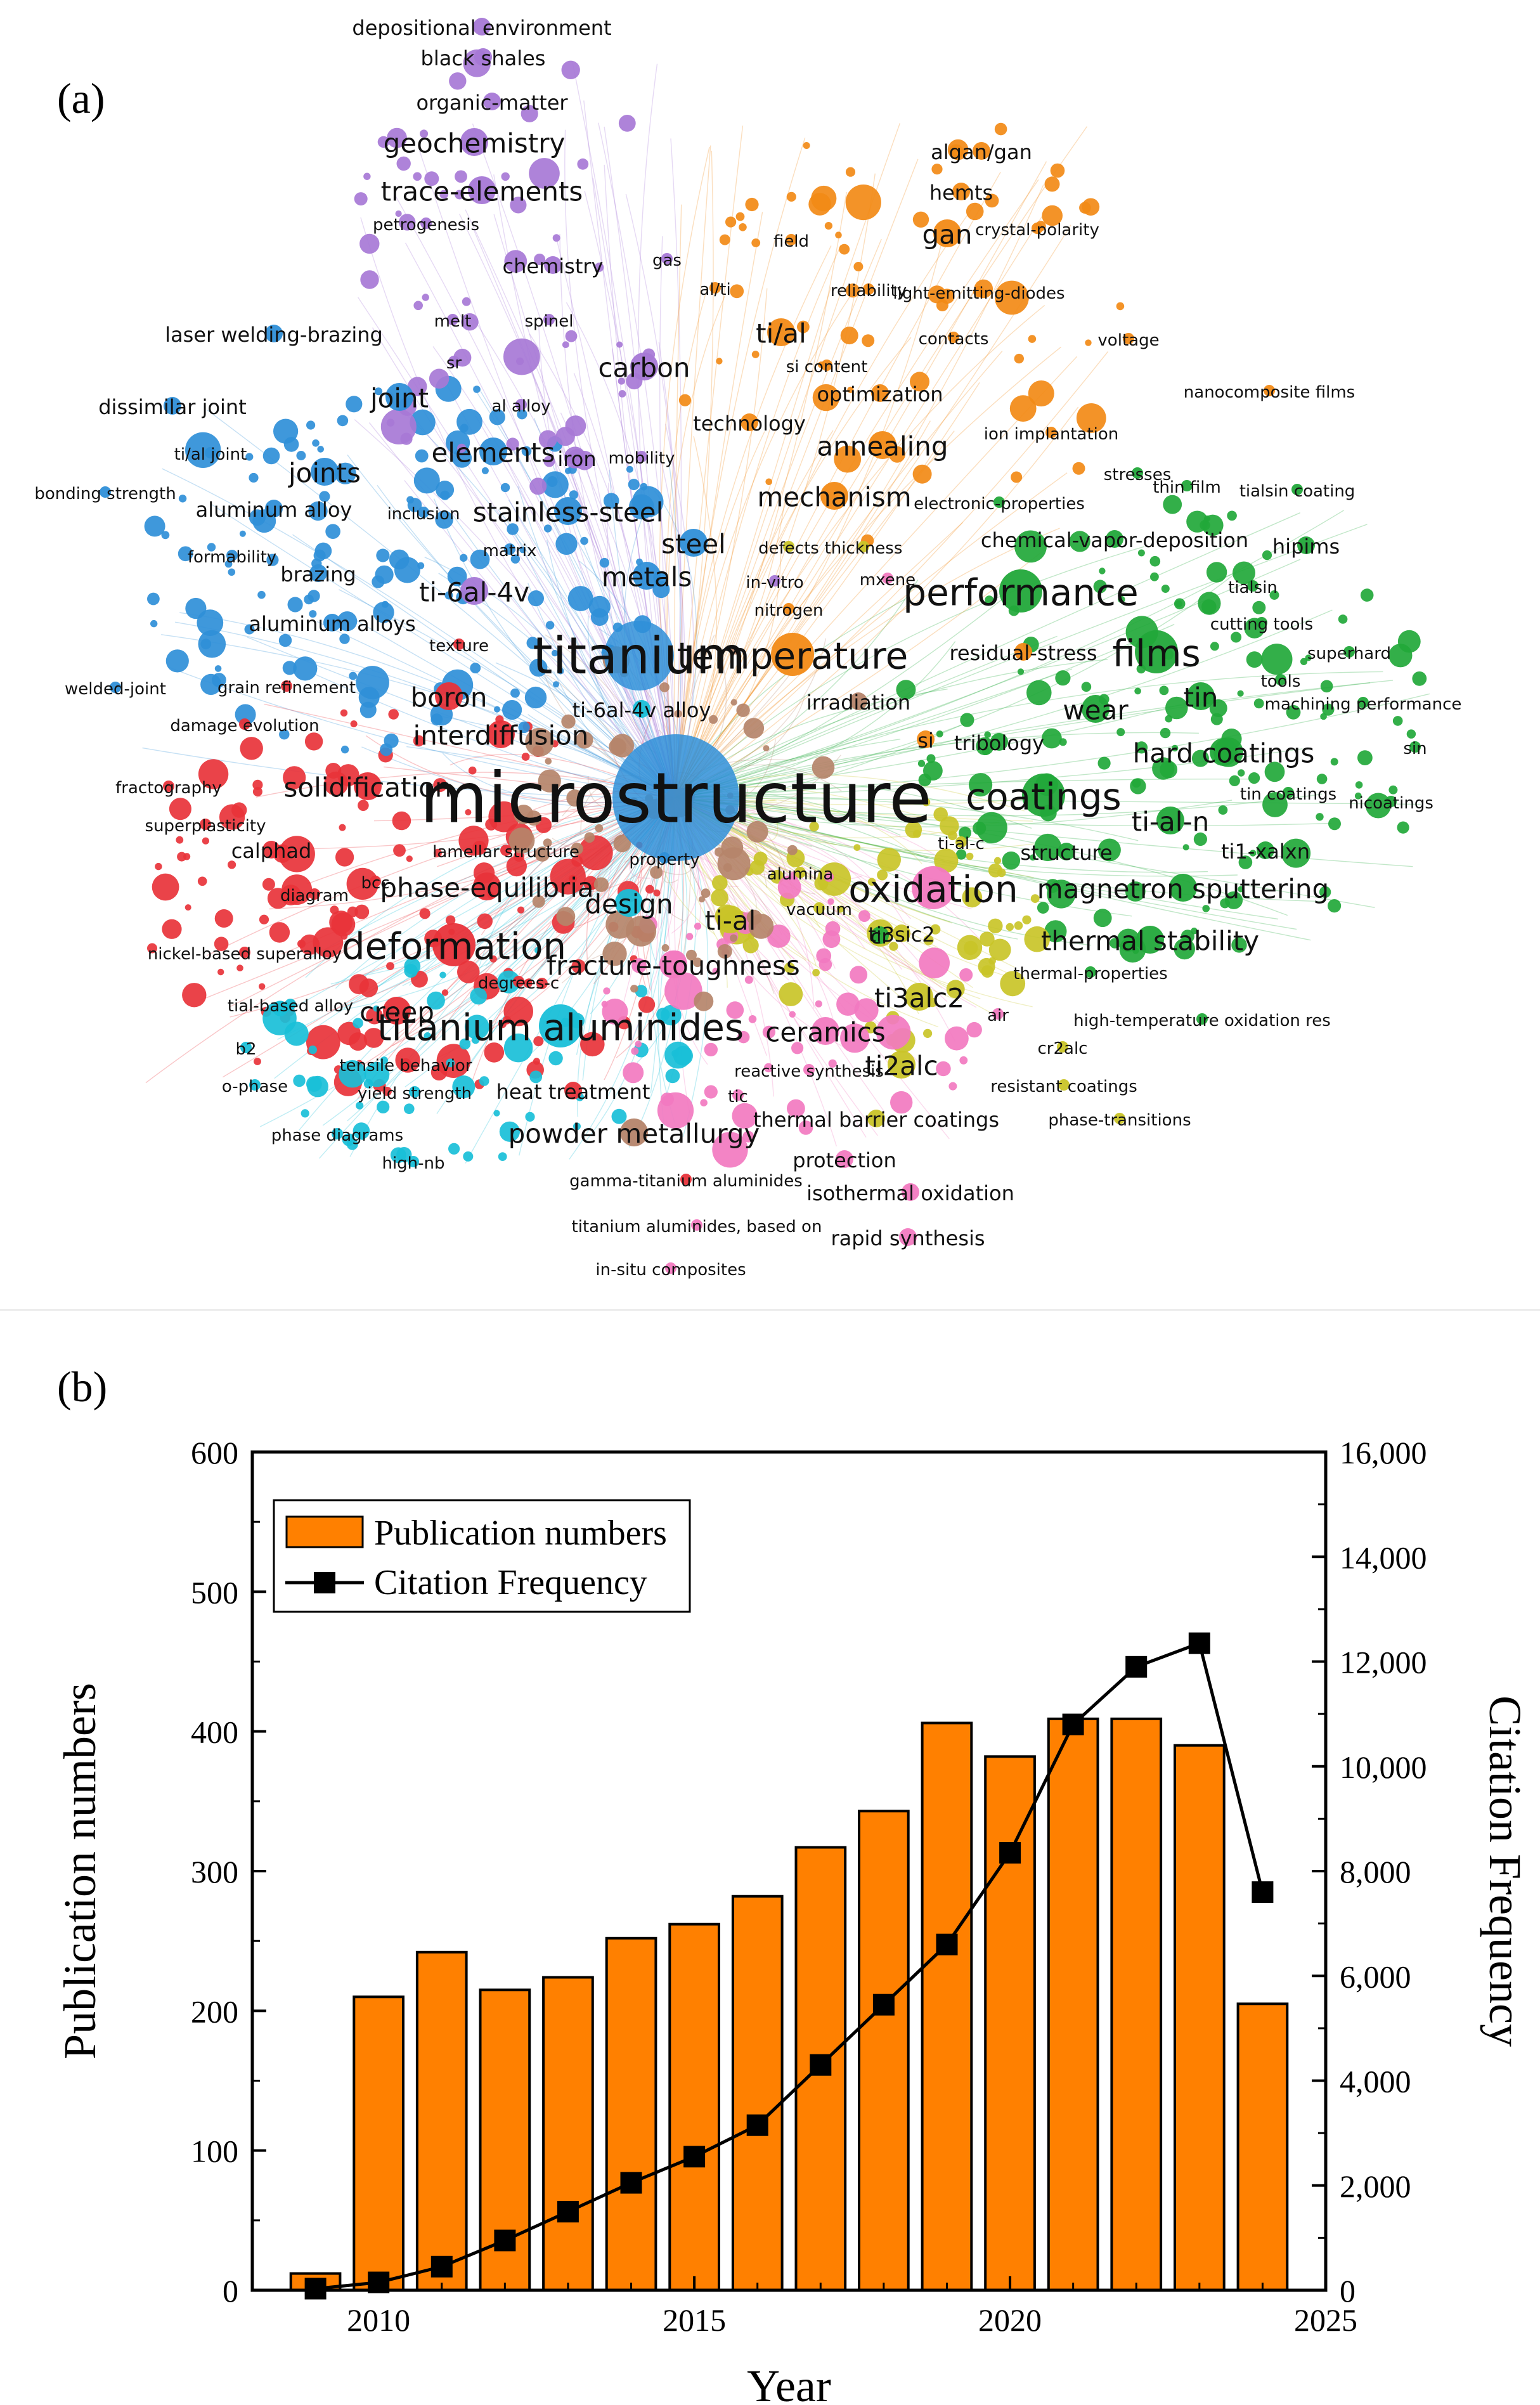  Describe the element at coordinates (518, 983) in the screenshot. I see `keyword-label: degrees-c` at that location.